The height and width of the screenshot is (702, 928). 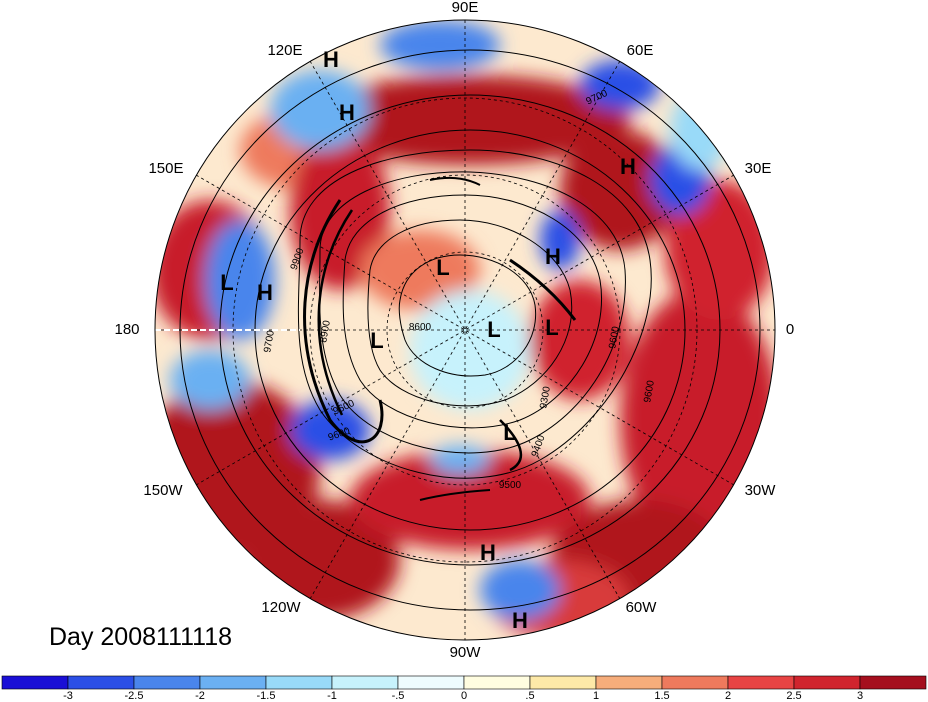 I want to click on contour-value-label: 8600, so click(x=420, y=327).